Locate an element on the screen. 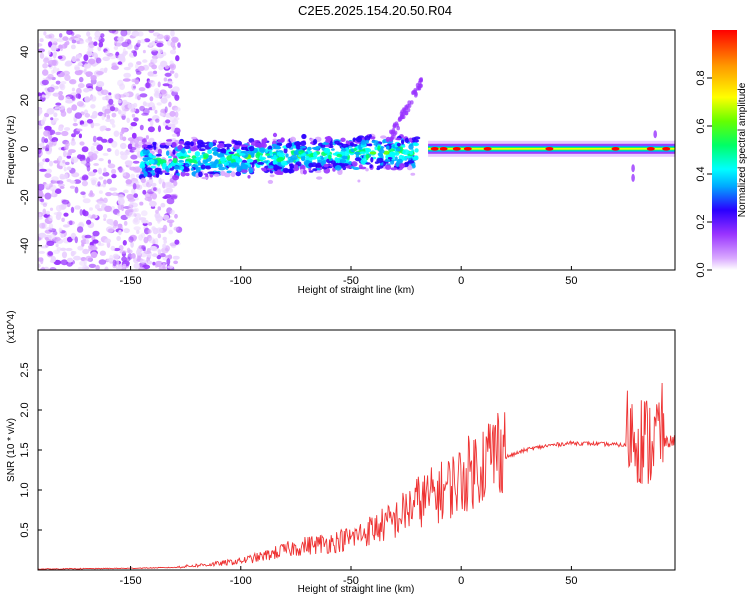 This screenshot has width=750, height=600. y-tick-label: 0 is located at coordinates (25, 149).